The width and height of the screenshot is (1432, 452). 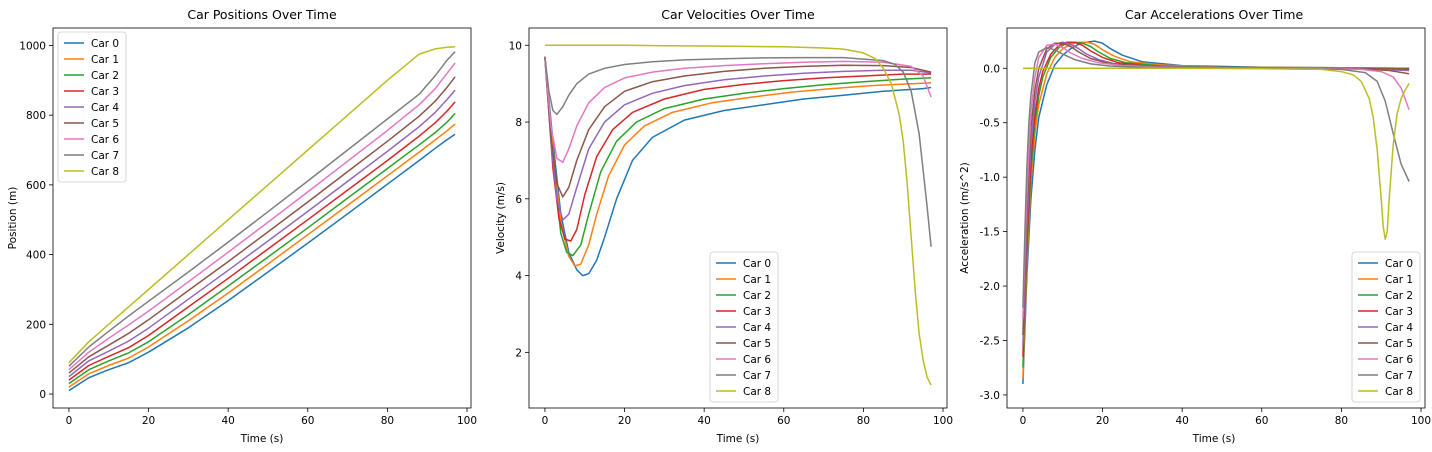 I want to click on y-tick-label: -2.5, so click(x=990, y=341).